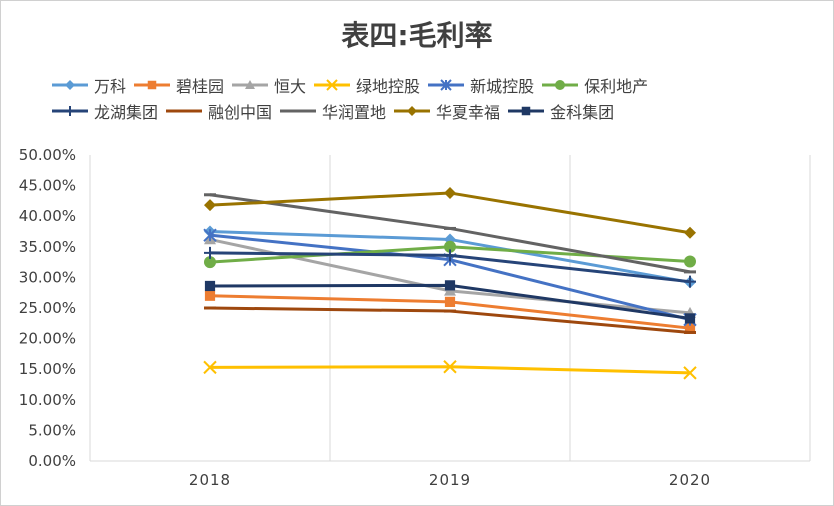 The height and width of the screenshot is (506, 834). Describe the element at coordinates (52, 461) in the screenshot. I see `y-tick-label: 0.00%` at that location.